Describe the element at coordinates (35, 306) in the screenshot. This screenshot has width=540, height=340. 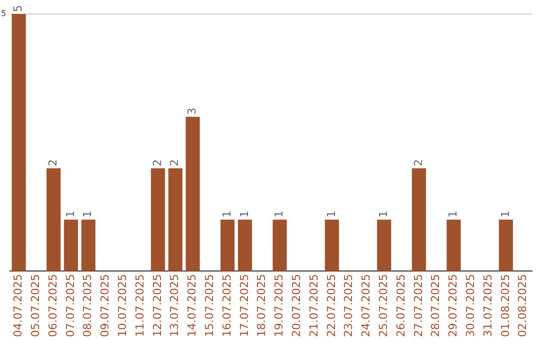
I see `x-tick-label: 05.07.2025` at that location.